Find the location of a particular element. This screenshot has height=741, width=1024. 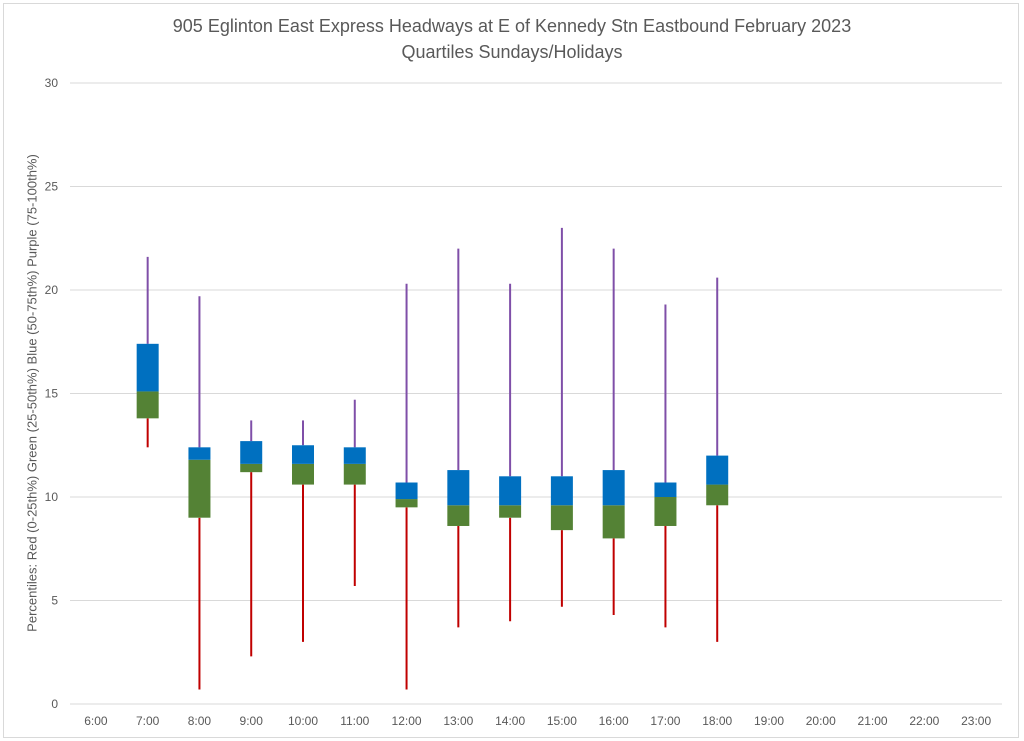

x-tick-label: 19:00 is located at coordinates (769, 721).